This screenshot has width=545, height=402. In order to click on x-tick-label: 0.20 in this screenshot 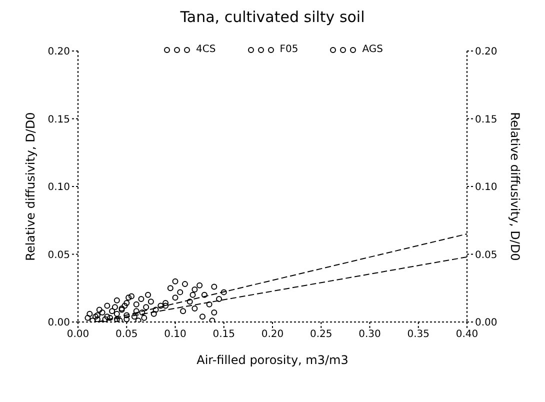, I will do `click(272, 334)`.